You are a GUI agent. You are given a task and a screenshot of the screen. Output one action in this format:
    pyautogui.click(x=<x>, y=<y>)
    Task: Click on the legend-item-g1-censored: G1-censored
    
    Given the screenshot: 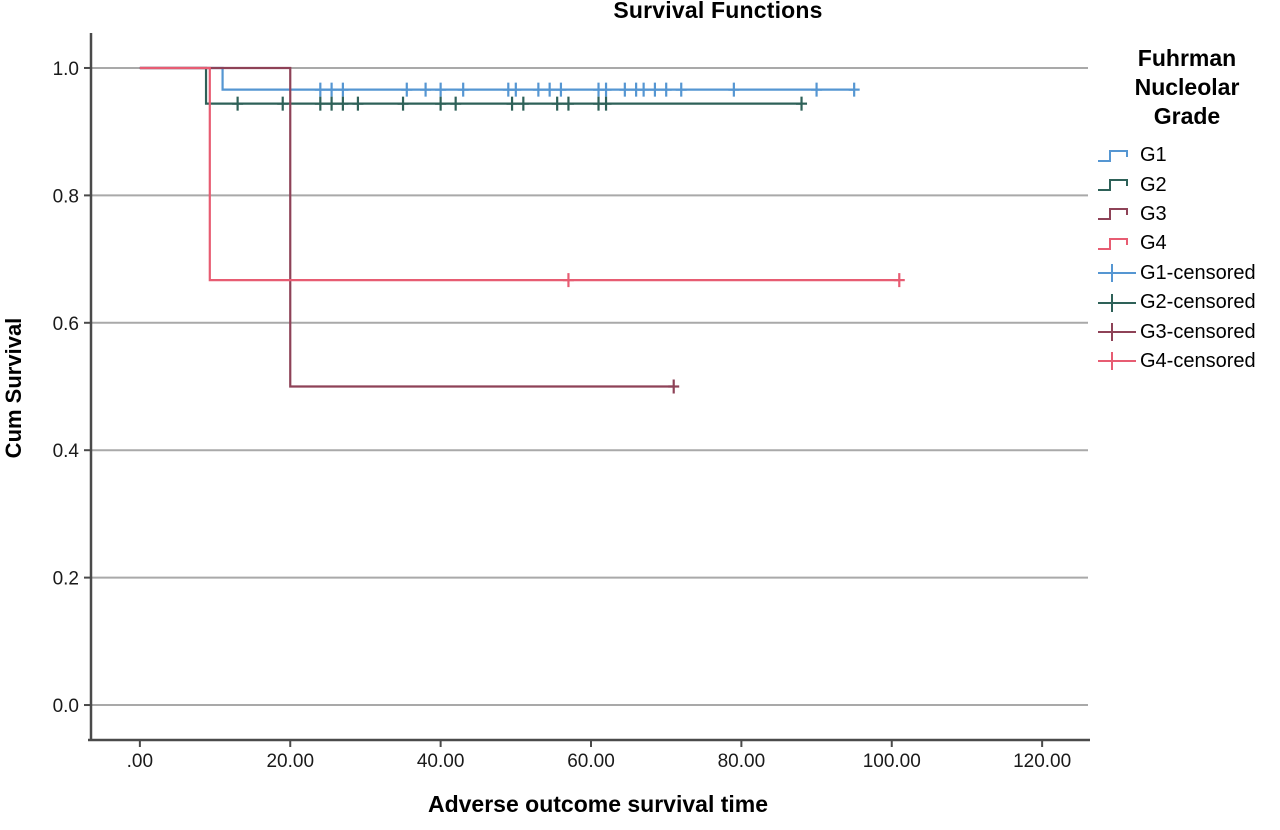 What is the action you would take?
    pyautogui.click(x=1187, y=273)
    